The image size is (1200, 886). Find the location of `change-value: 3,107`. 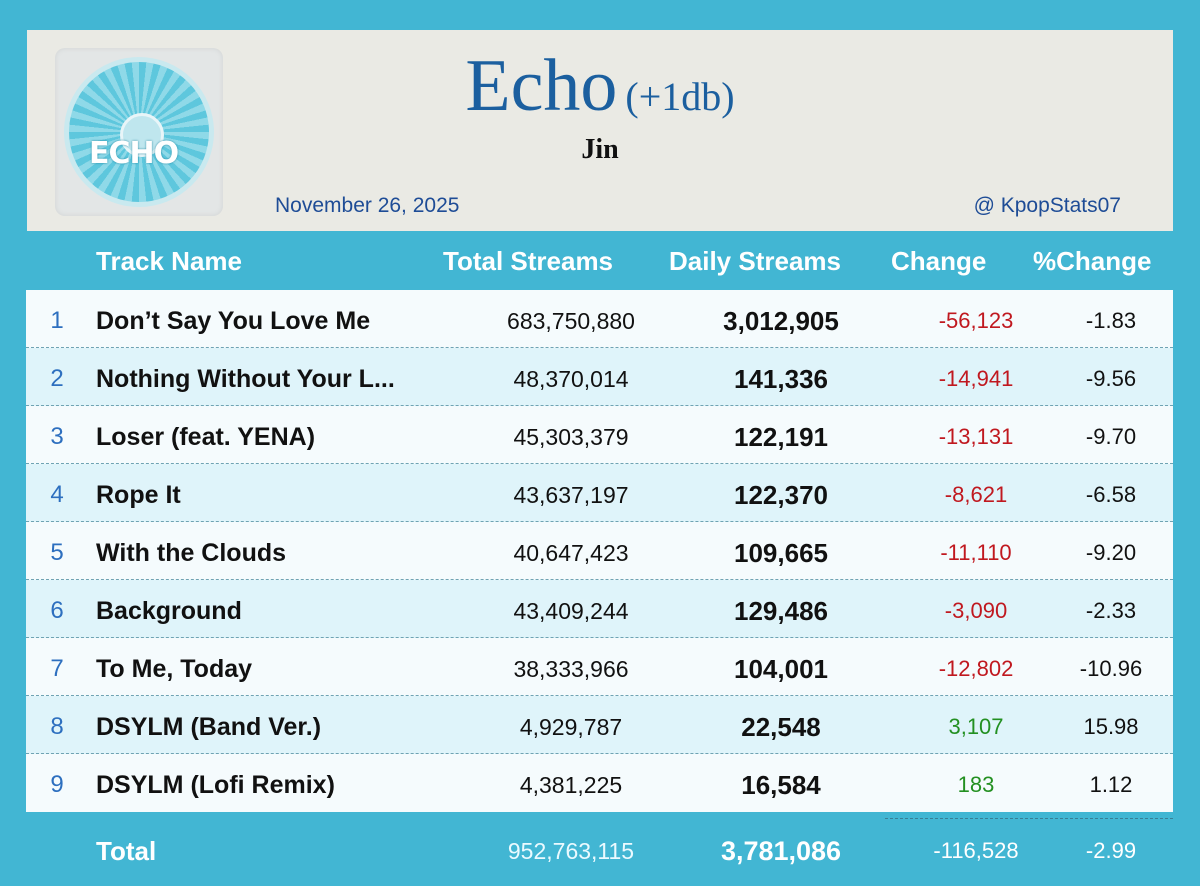

change-value: 3,107 is located at coordinates (976, 726).